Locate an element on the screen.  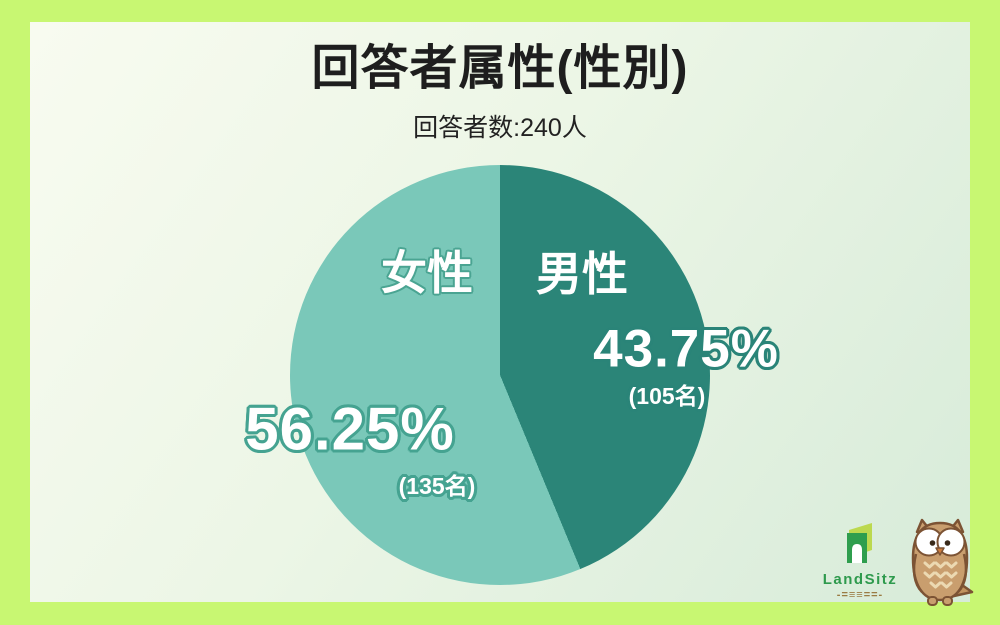
landsitz-logo: LandSitz -=≡≡==- is located at coordinates (860, 560).